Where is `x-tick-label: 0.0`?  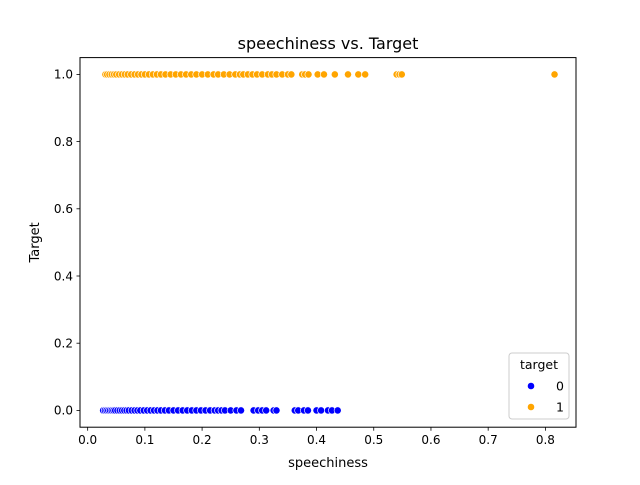
x-tick-label: 0.0 is located at coordinates (87, 440).